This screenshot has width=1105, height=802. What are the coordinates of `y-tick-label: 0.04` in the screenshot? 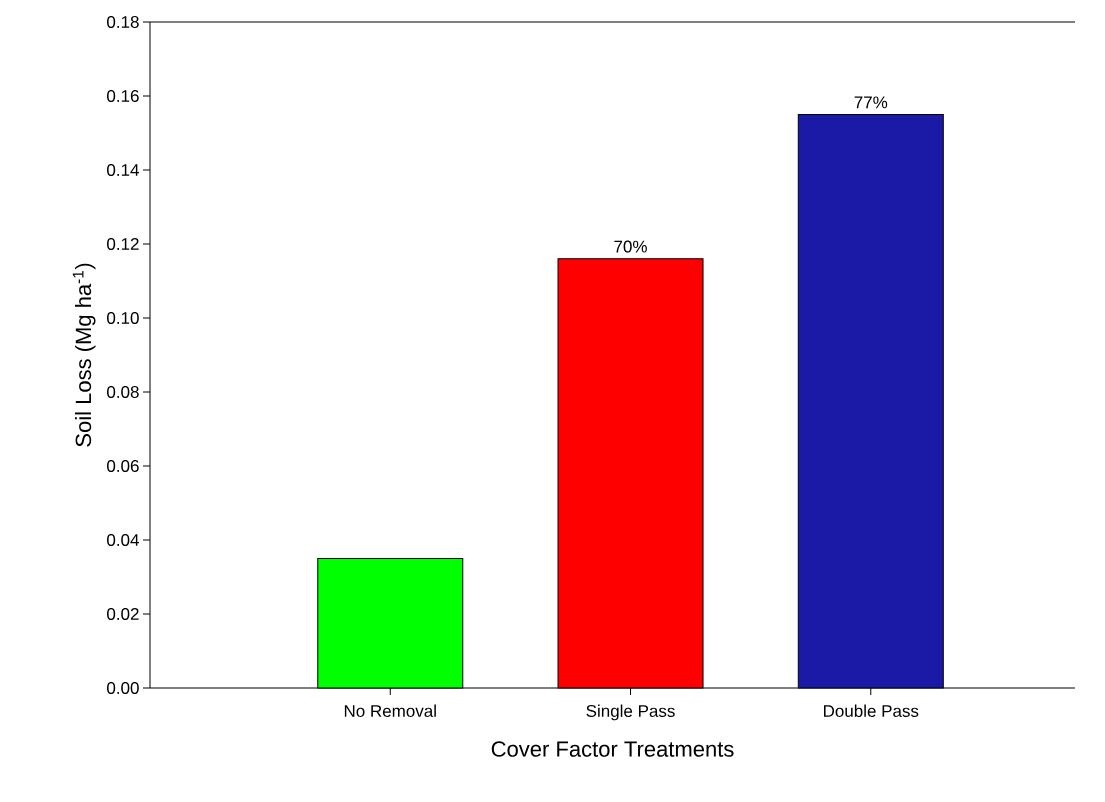 It's located at (123, 540).